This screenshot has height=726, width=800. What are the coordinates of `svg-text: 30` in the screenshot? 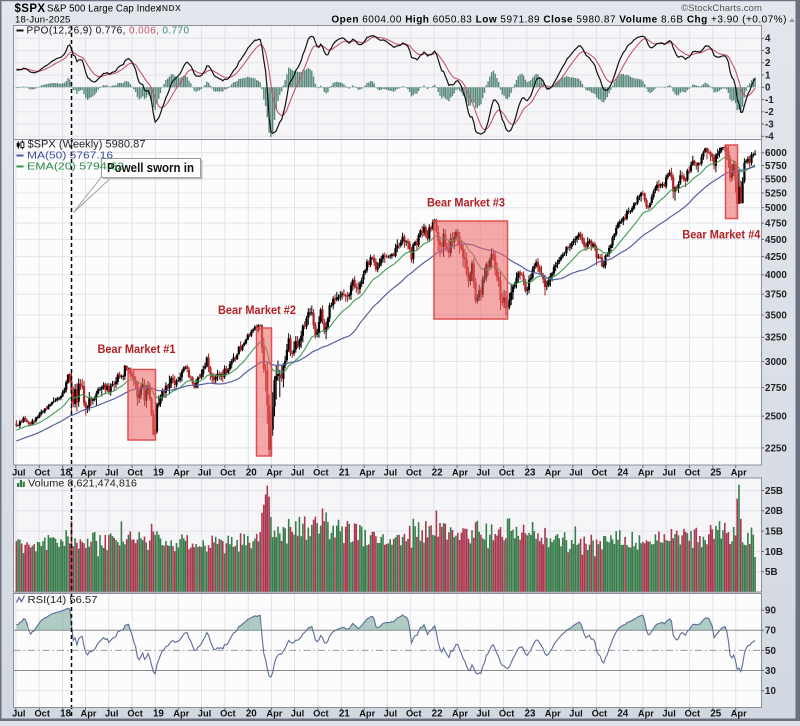 It's located at (770, 671).